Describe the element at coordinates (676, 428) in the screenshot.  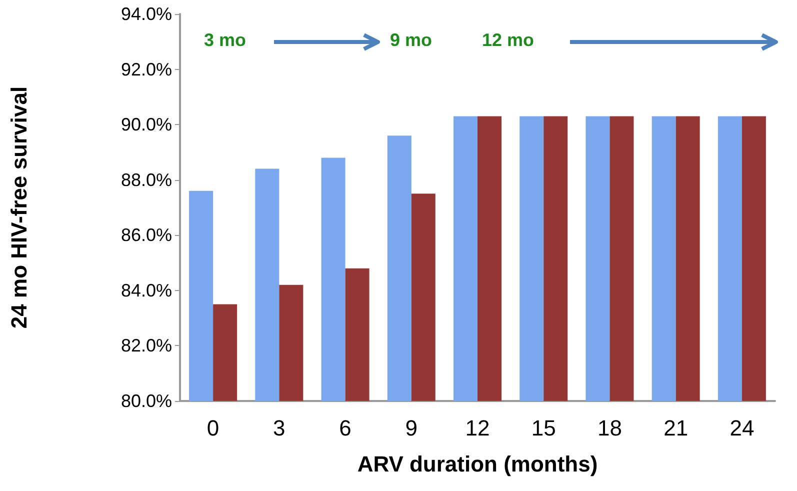
I see `x-tick-label: 21` at that location.